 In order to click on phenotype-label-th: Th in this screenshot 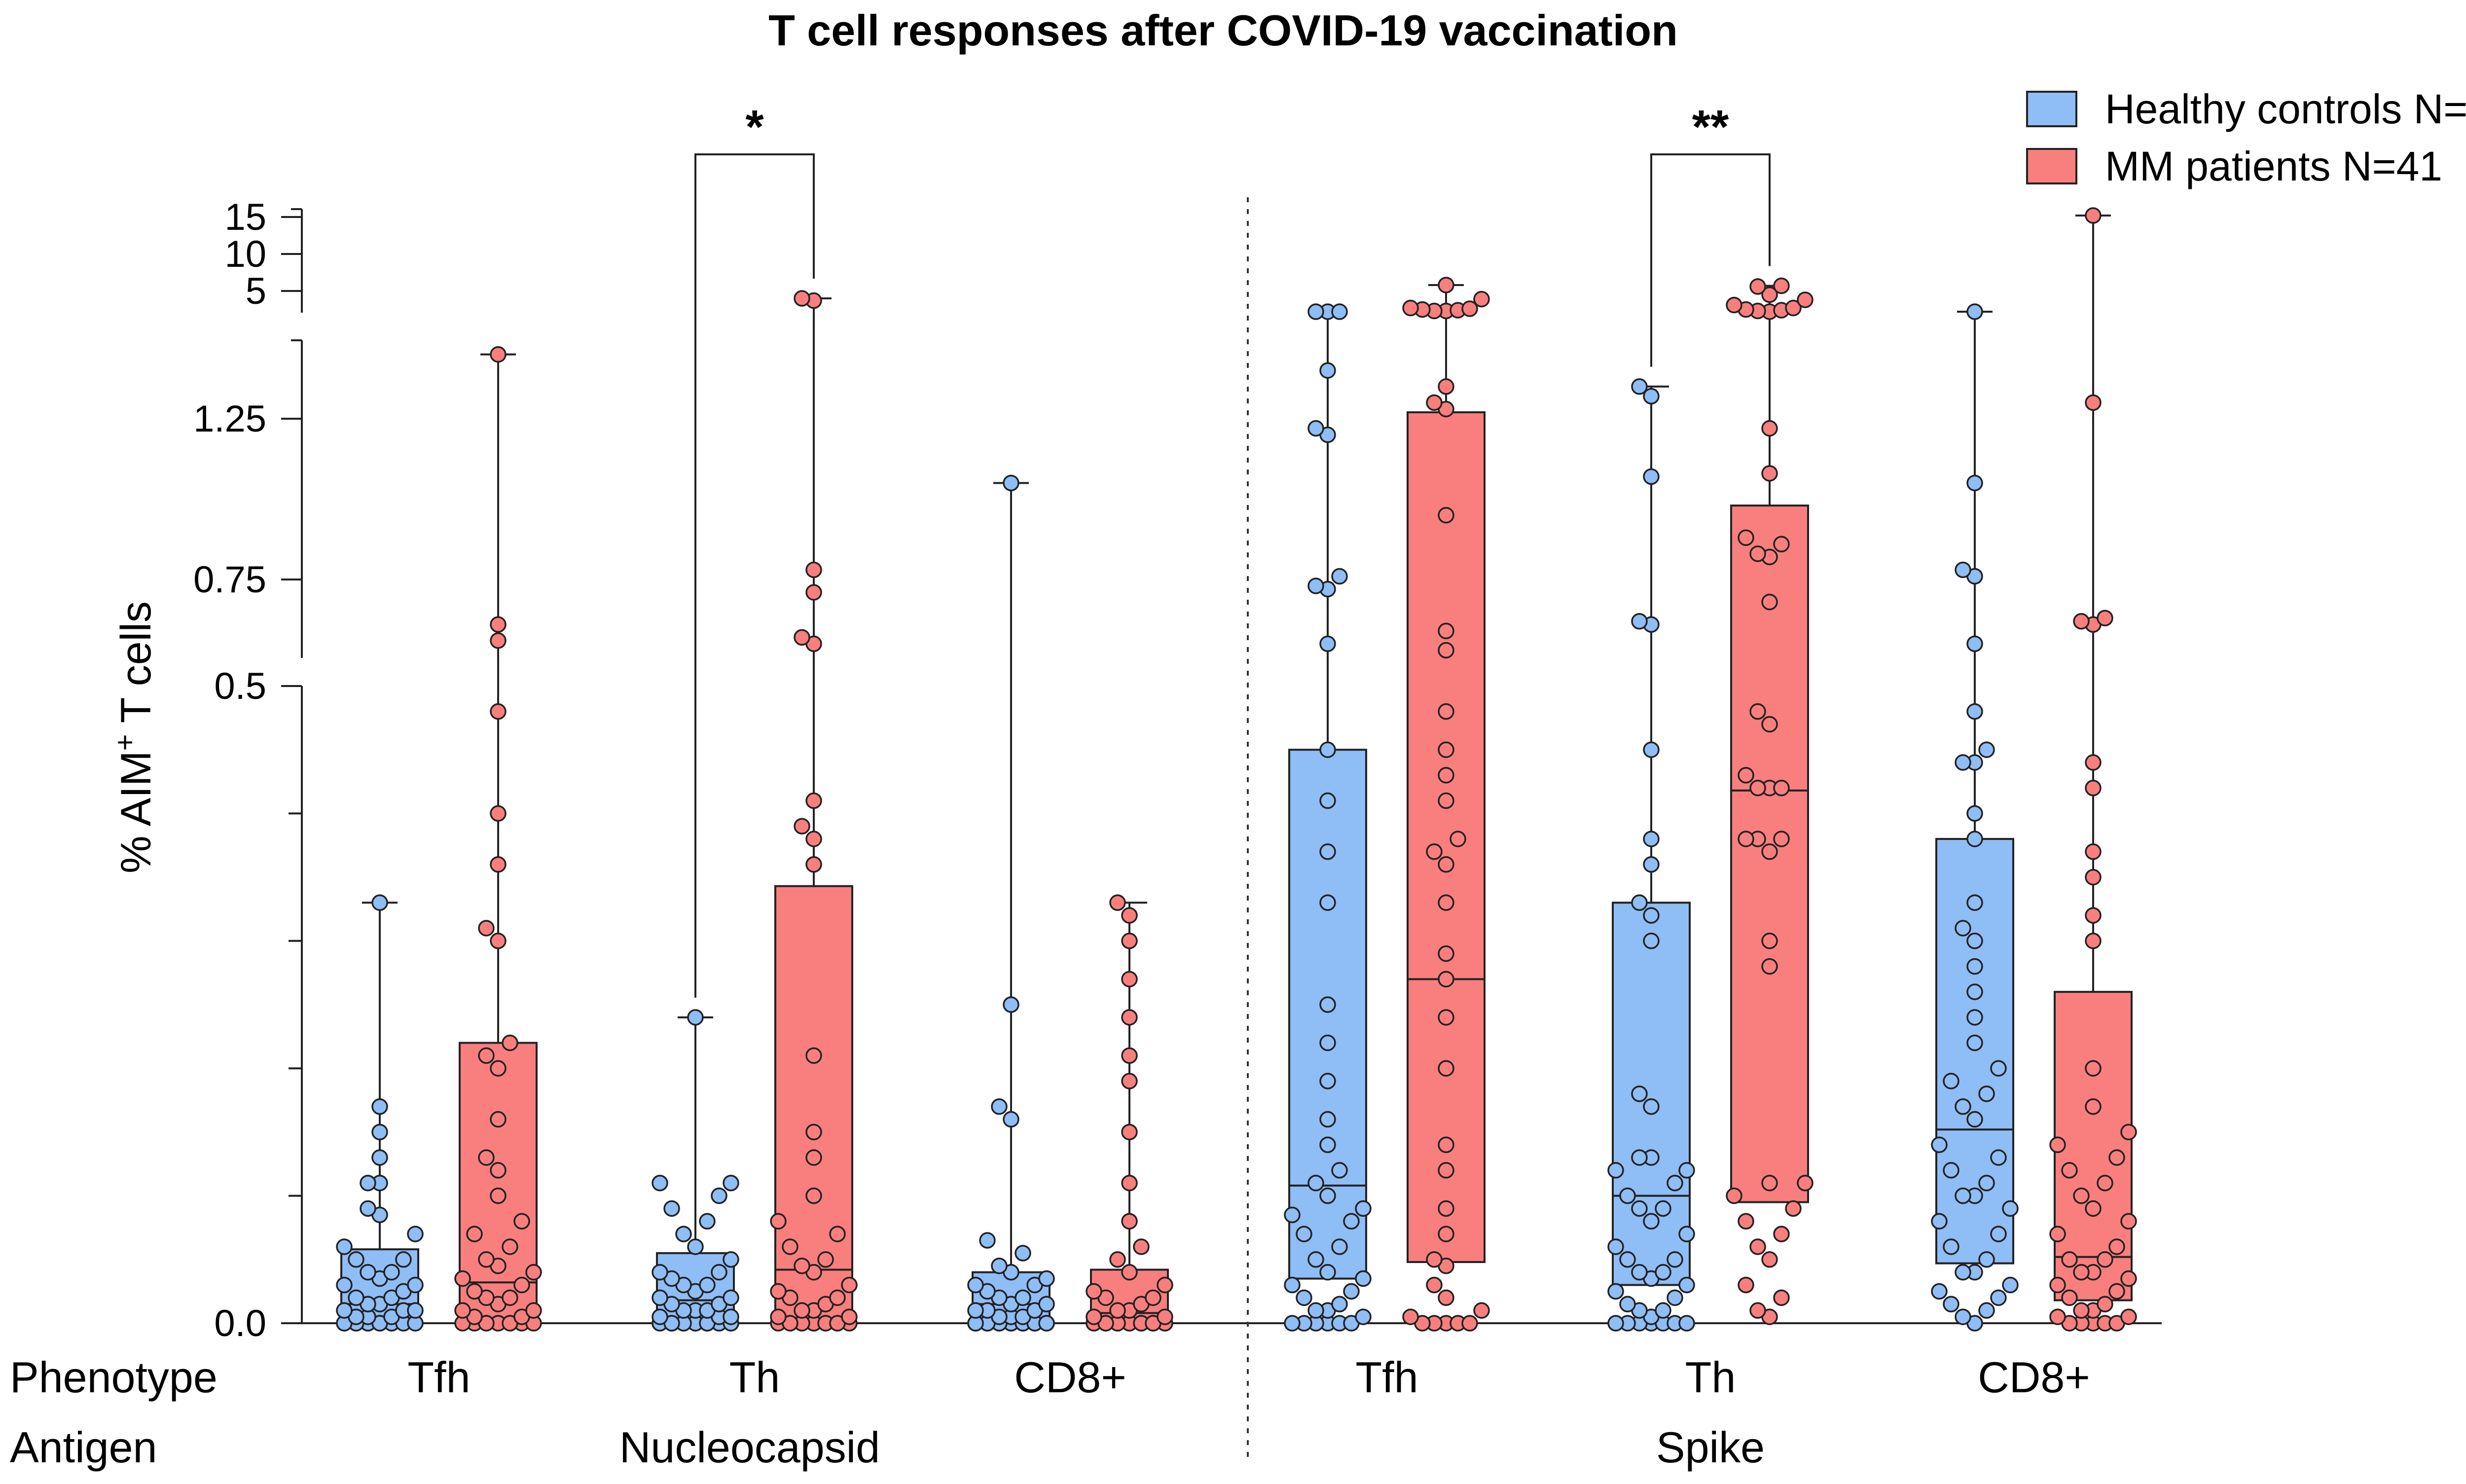, I will do `click(1710, 1377)`.